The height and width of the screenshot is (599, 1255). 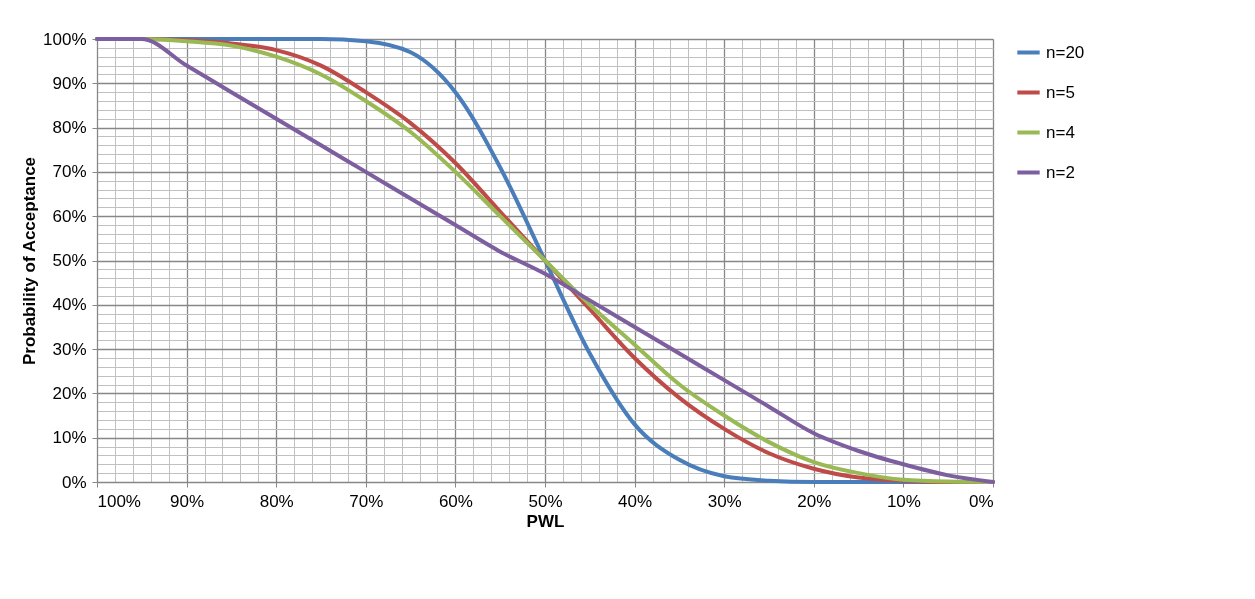 I want to click on x-tick-label: 80%, so click(x=276, y=501).